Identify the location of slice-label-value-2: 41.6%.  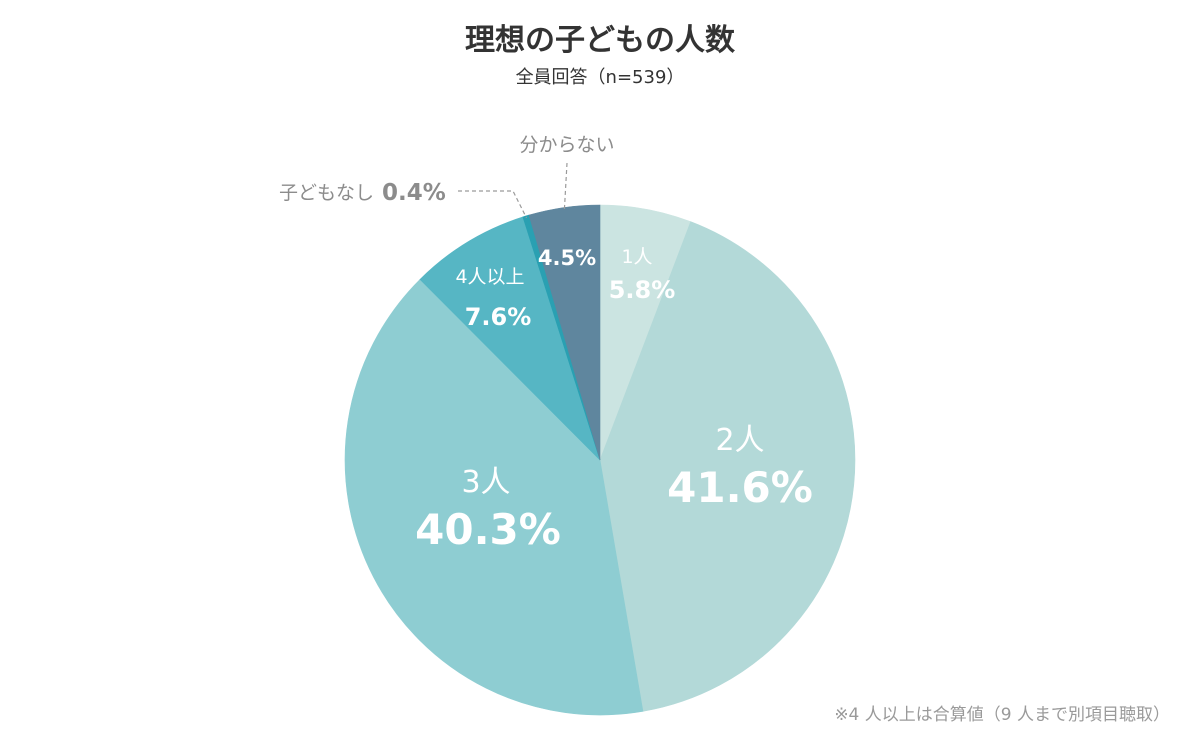
(740, 487).